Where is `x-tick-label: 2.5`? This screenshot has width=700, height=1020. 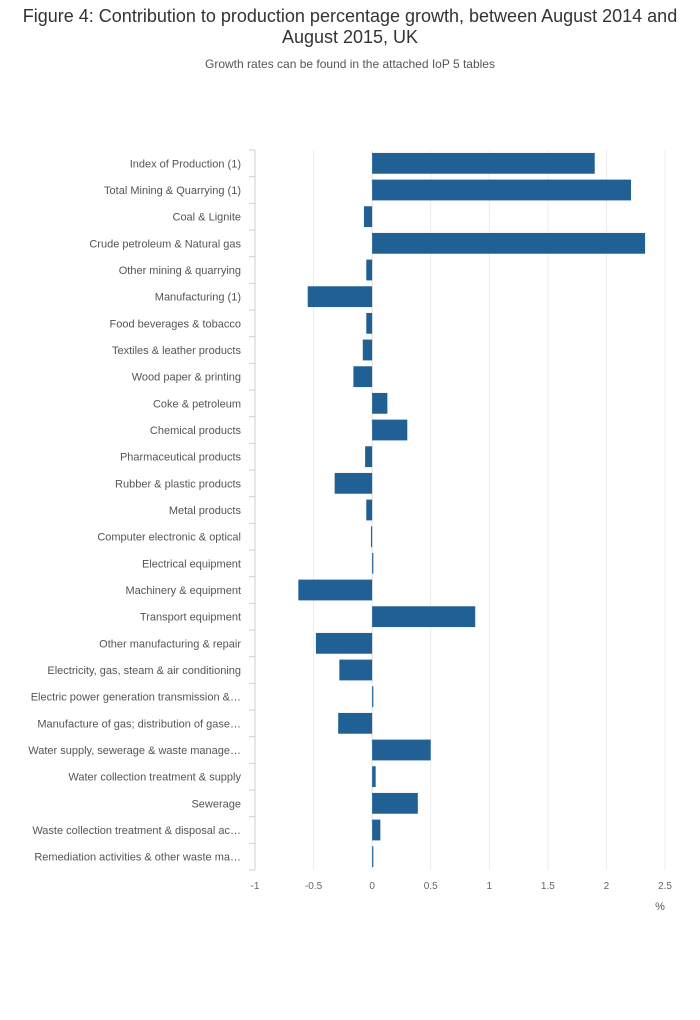 x-tick-label: 2.5 is located at coordinates (665, 886).